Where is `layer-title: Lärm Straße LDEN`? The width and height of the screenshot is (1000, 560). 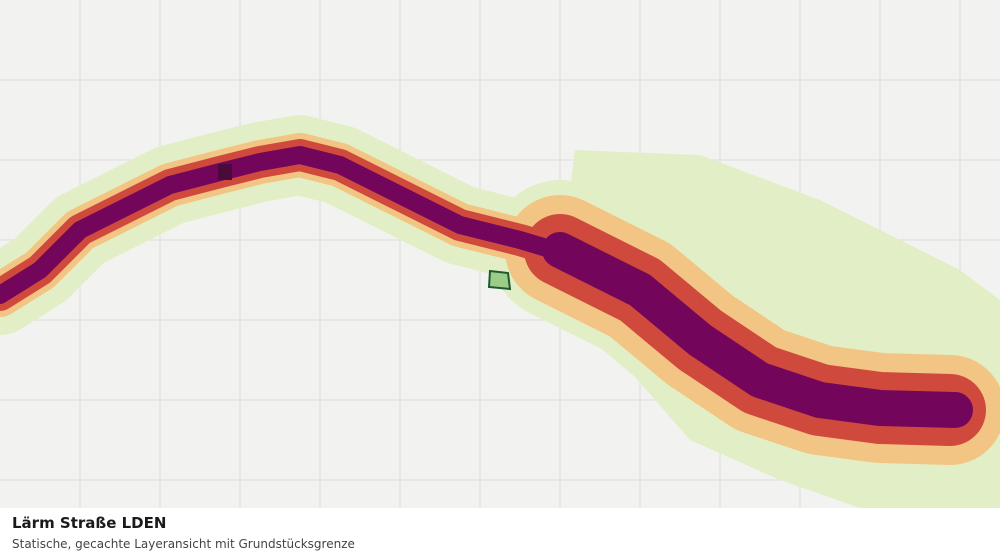
layer-title: Lärm Straße LDEN is located at coordinates (89, 523).